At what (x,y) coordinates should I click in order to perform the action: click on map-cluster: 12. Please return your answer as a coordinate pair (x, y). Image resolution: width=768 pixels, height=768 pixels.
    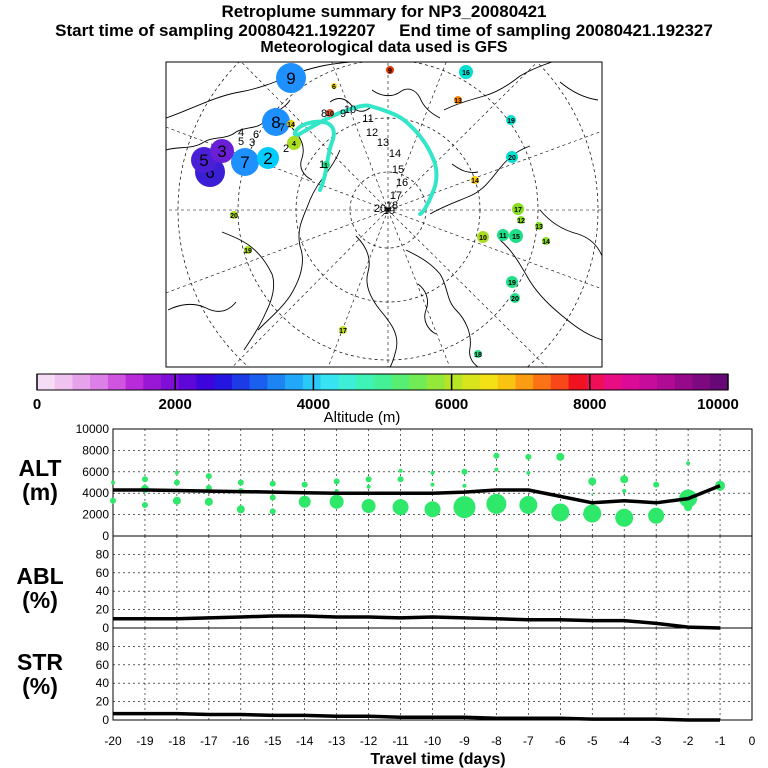
    Looking at the image, I should click on (521, 220).